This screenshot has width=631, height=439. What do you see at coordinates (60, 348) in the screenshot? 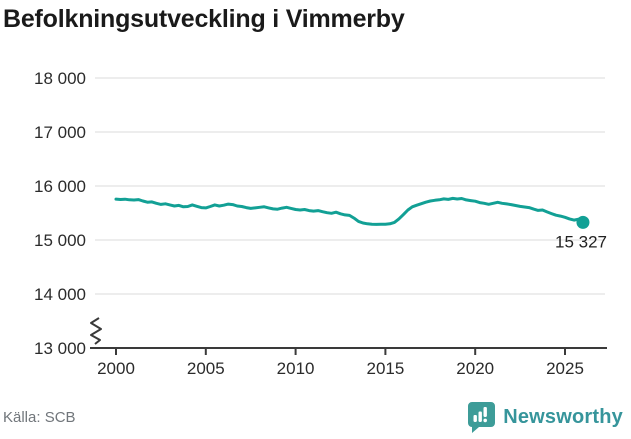
I see `y-tick-label: 13 000` at bounding box center [60, 348].